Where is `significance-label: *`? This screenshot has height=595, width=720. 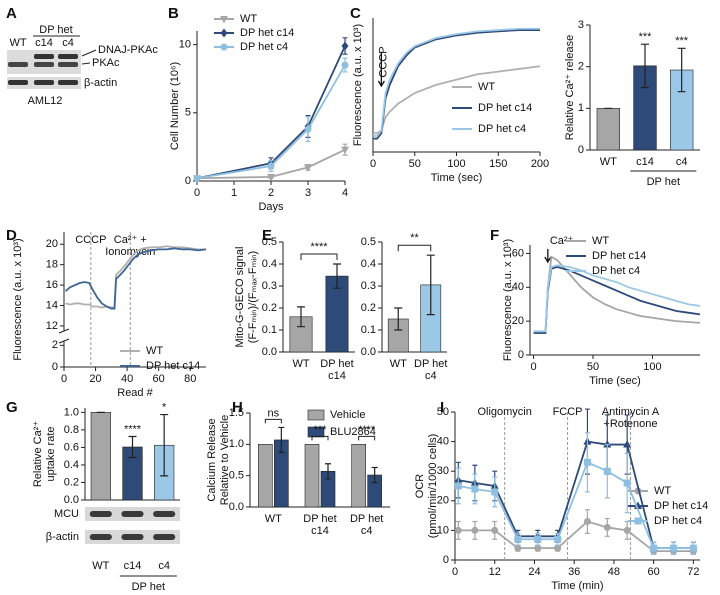
significance-label: * is located at coordinates (164, 407).